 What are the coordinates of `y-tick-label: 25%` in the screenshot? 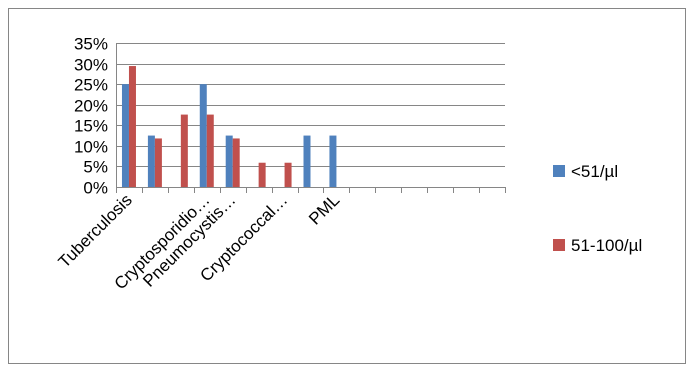 It's located at (91, 85).